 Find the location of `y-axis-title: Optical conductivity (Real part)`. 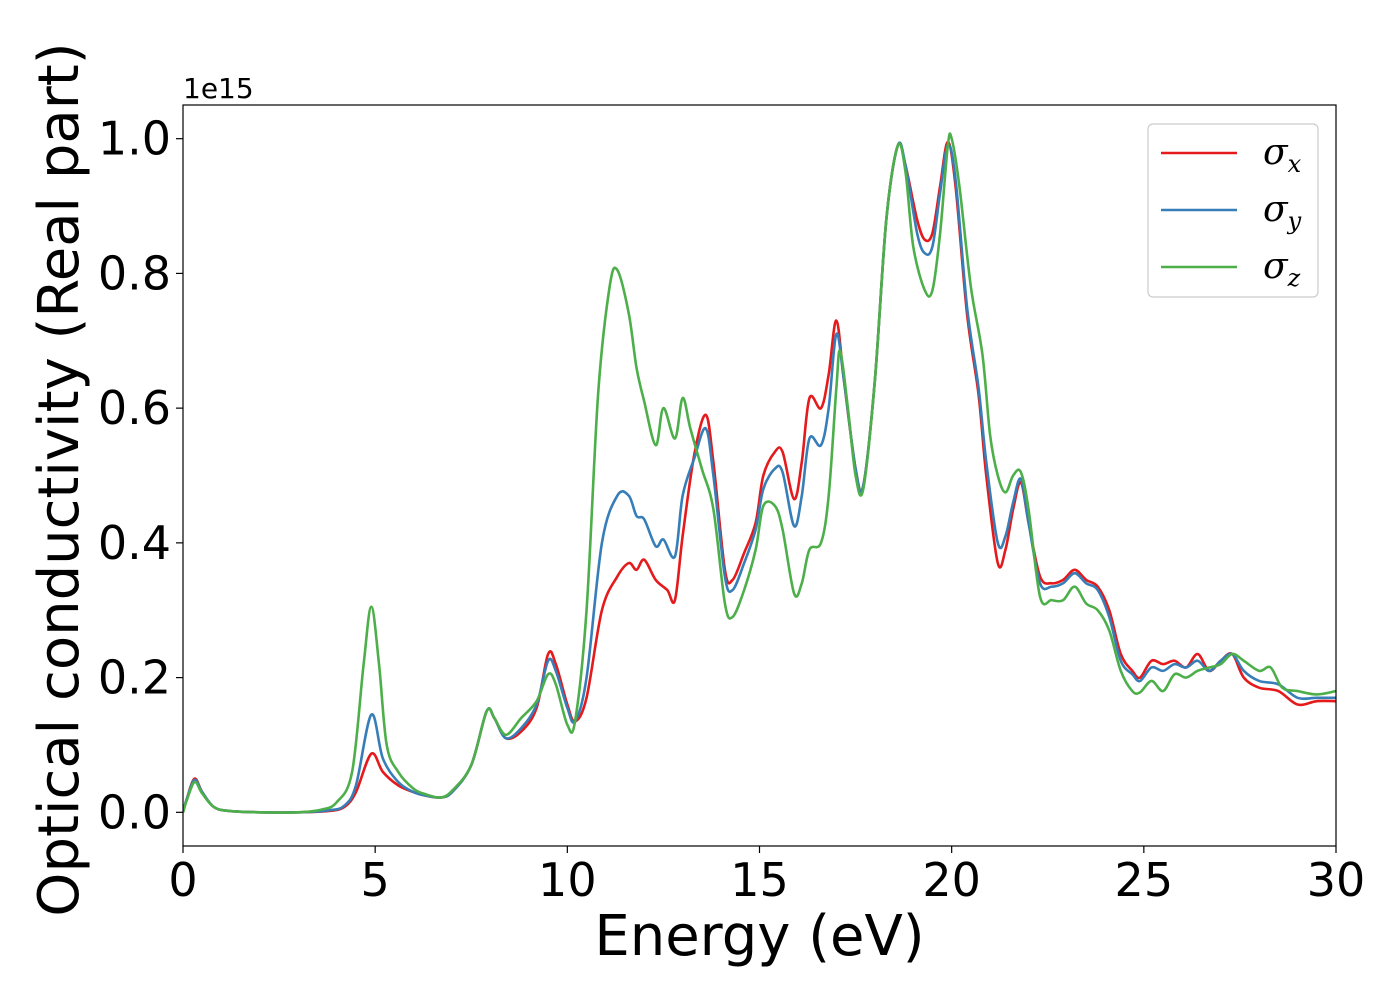

y-axis-title: Optical conductivity (Real part) is located at coordinates (59, 479).